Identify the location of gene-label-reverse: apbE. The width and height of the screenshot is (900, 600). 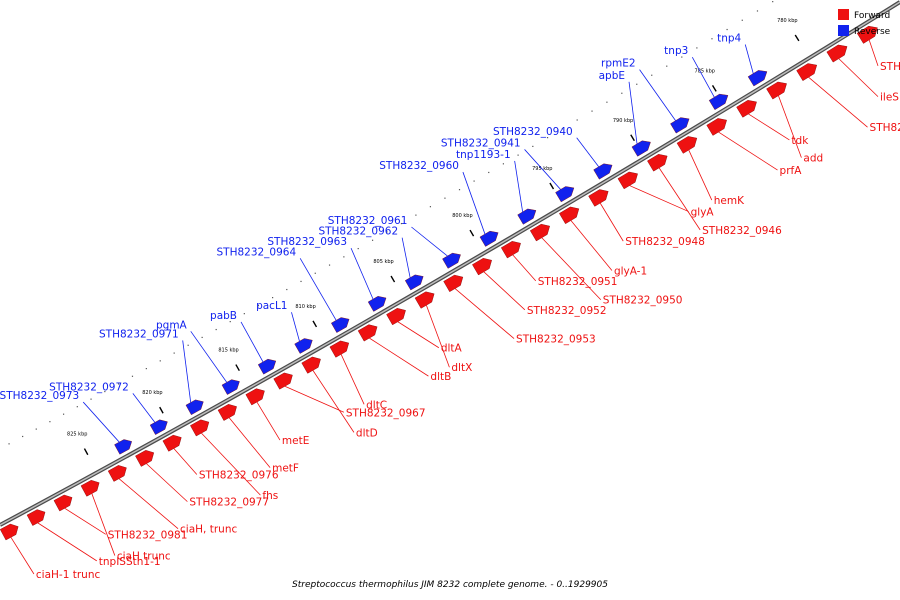
(612, 76).